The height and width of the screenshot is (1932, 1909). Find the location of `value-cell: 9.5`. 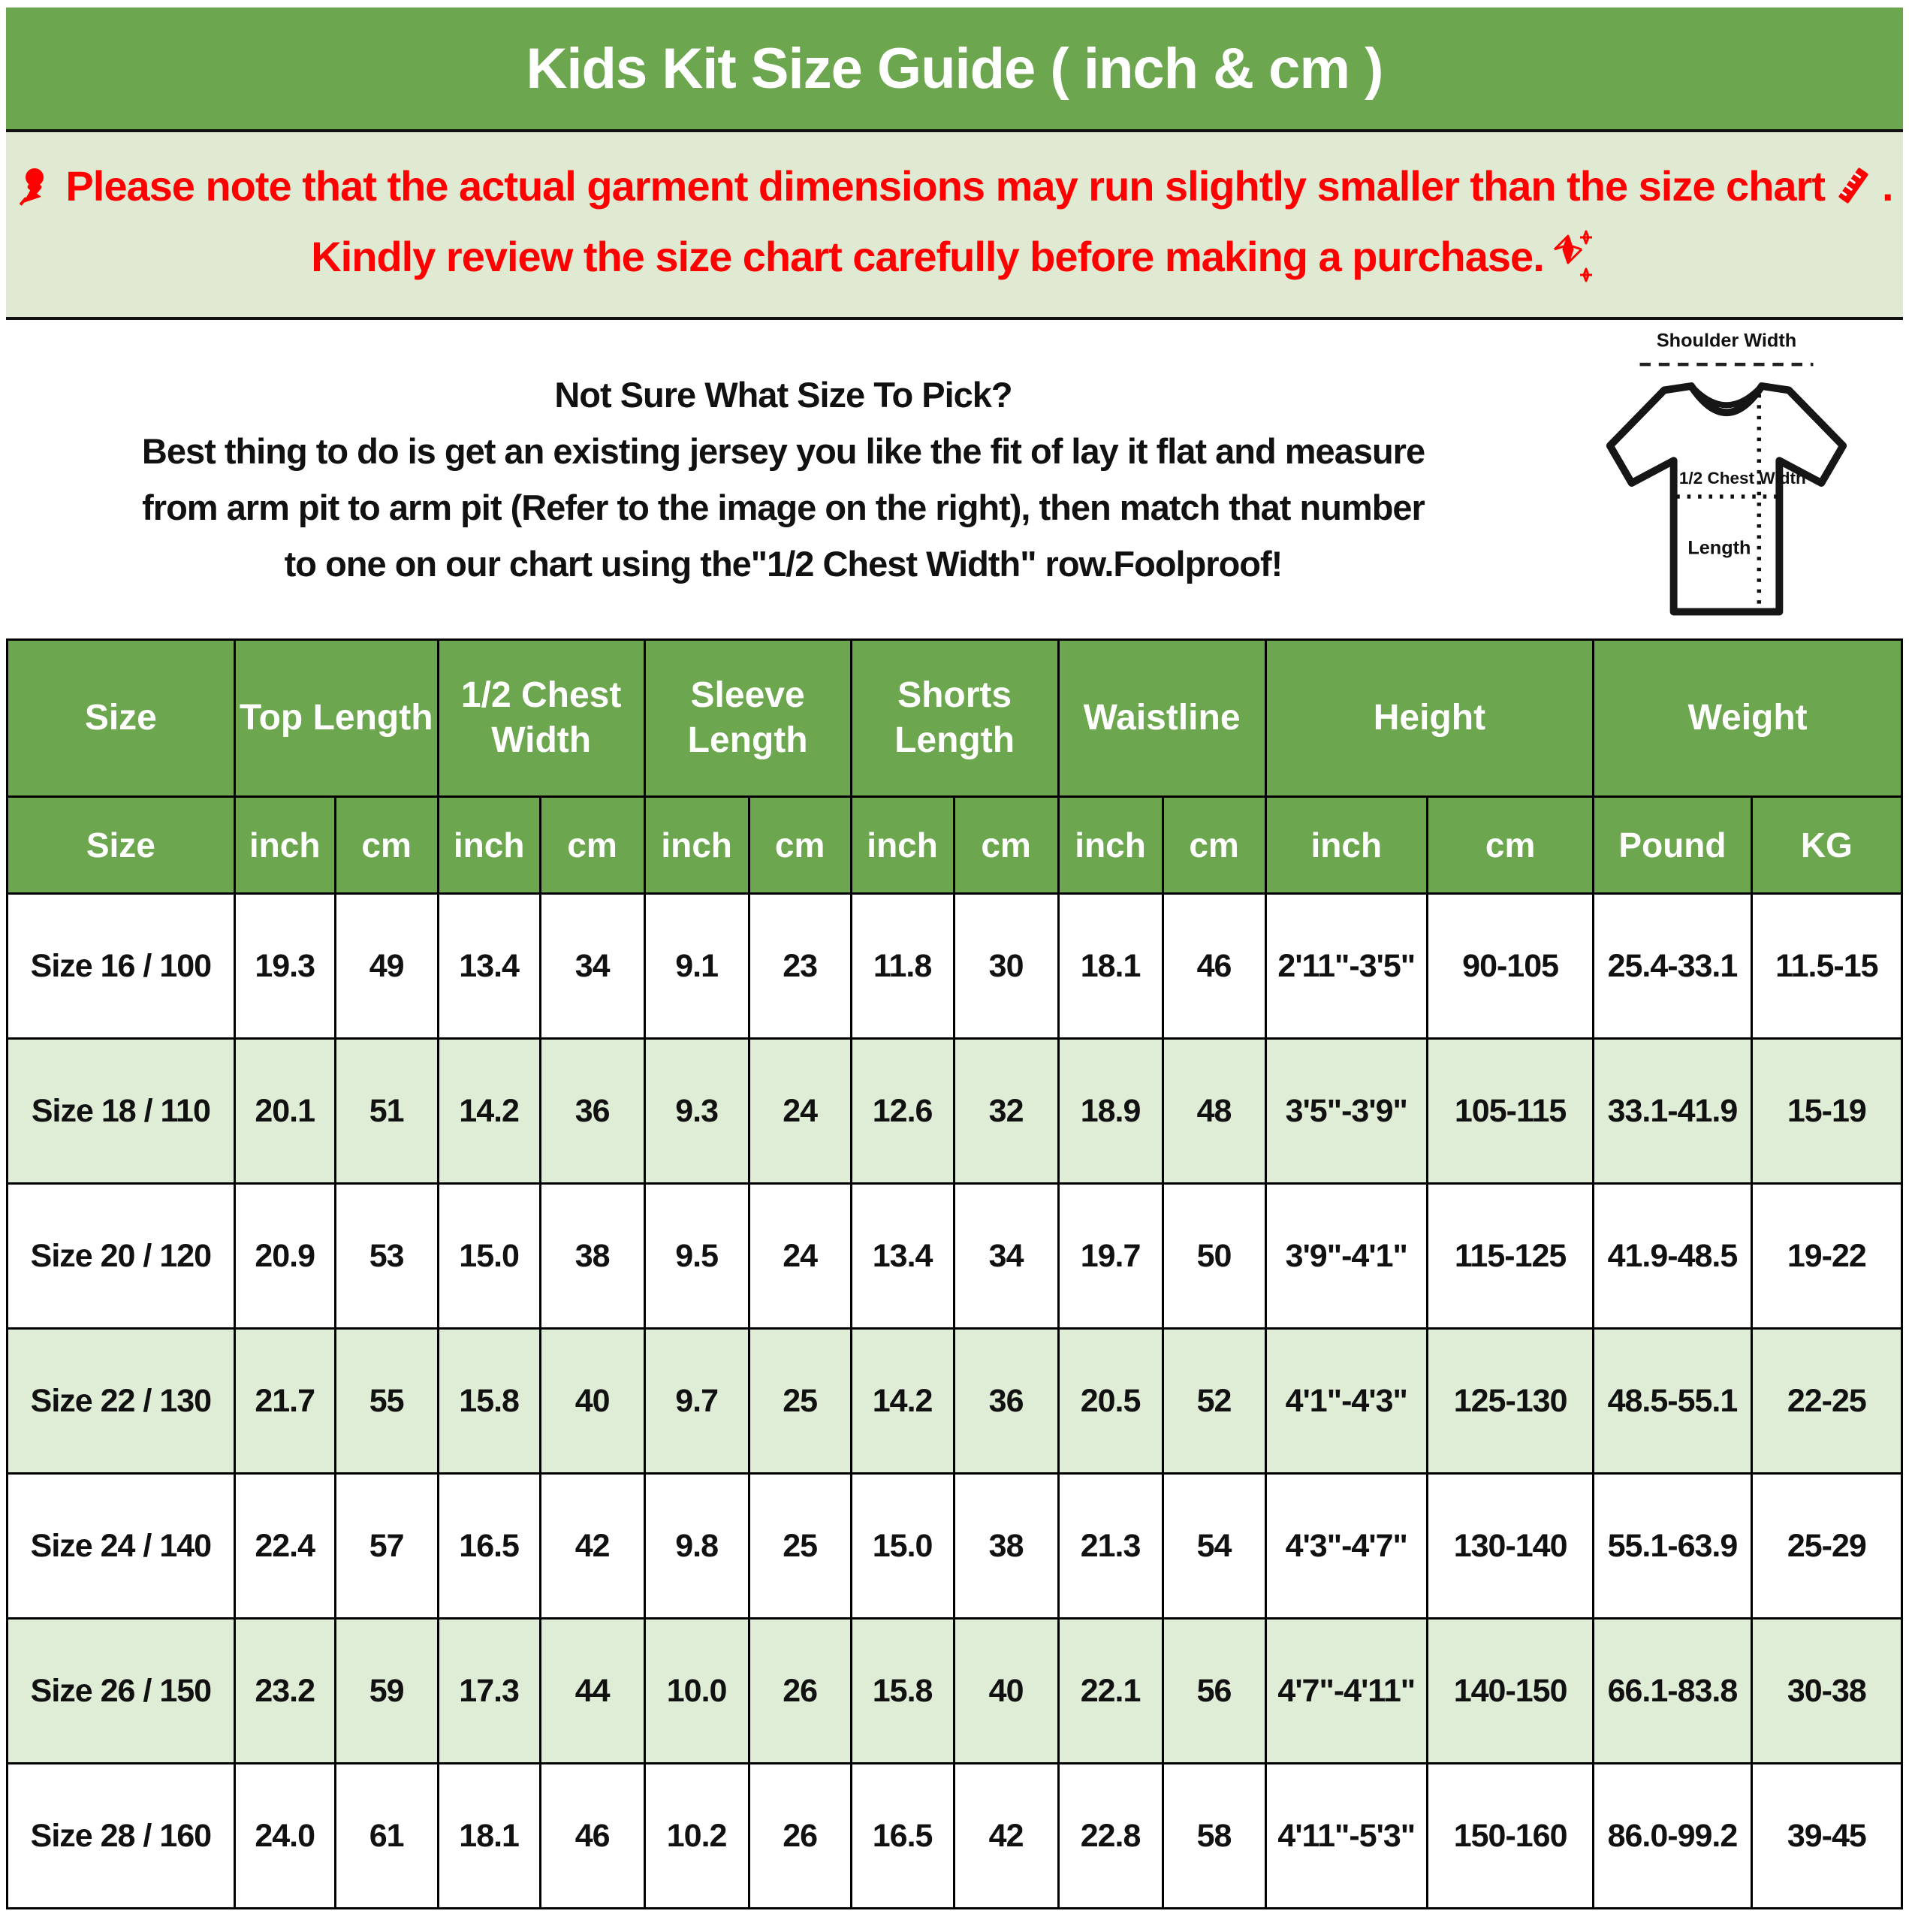

value-cell: 9.5 is located at coordinates (696, 1256).